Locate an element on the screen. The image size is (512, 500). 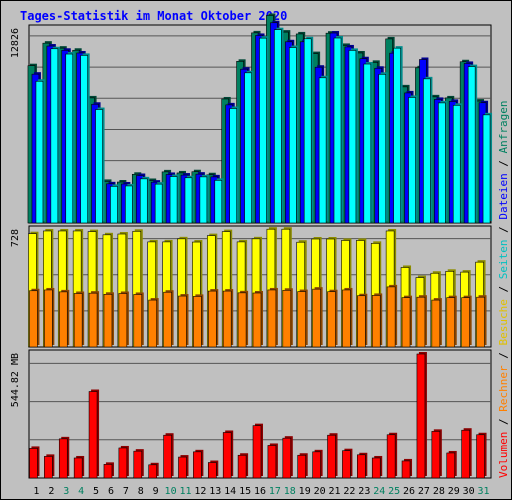
x-tick-label: 31 is located at coordinates (484, 491).